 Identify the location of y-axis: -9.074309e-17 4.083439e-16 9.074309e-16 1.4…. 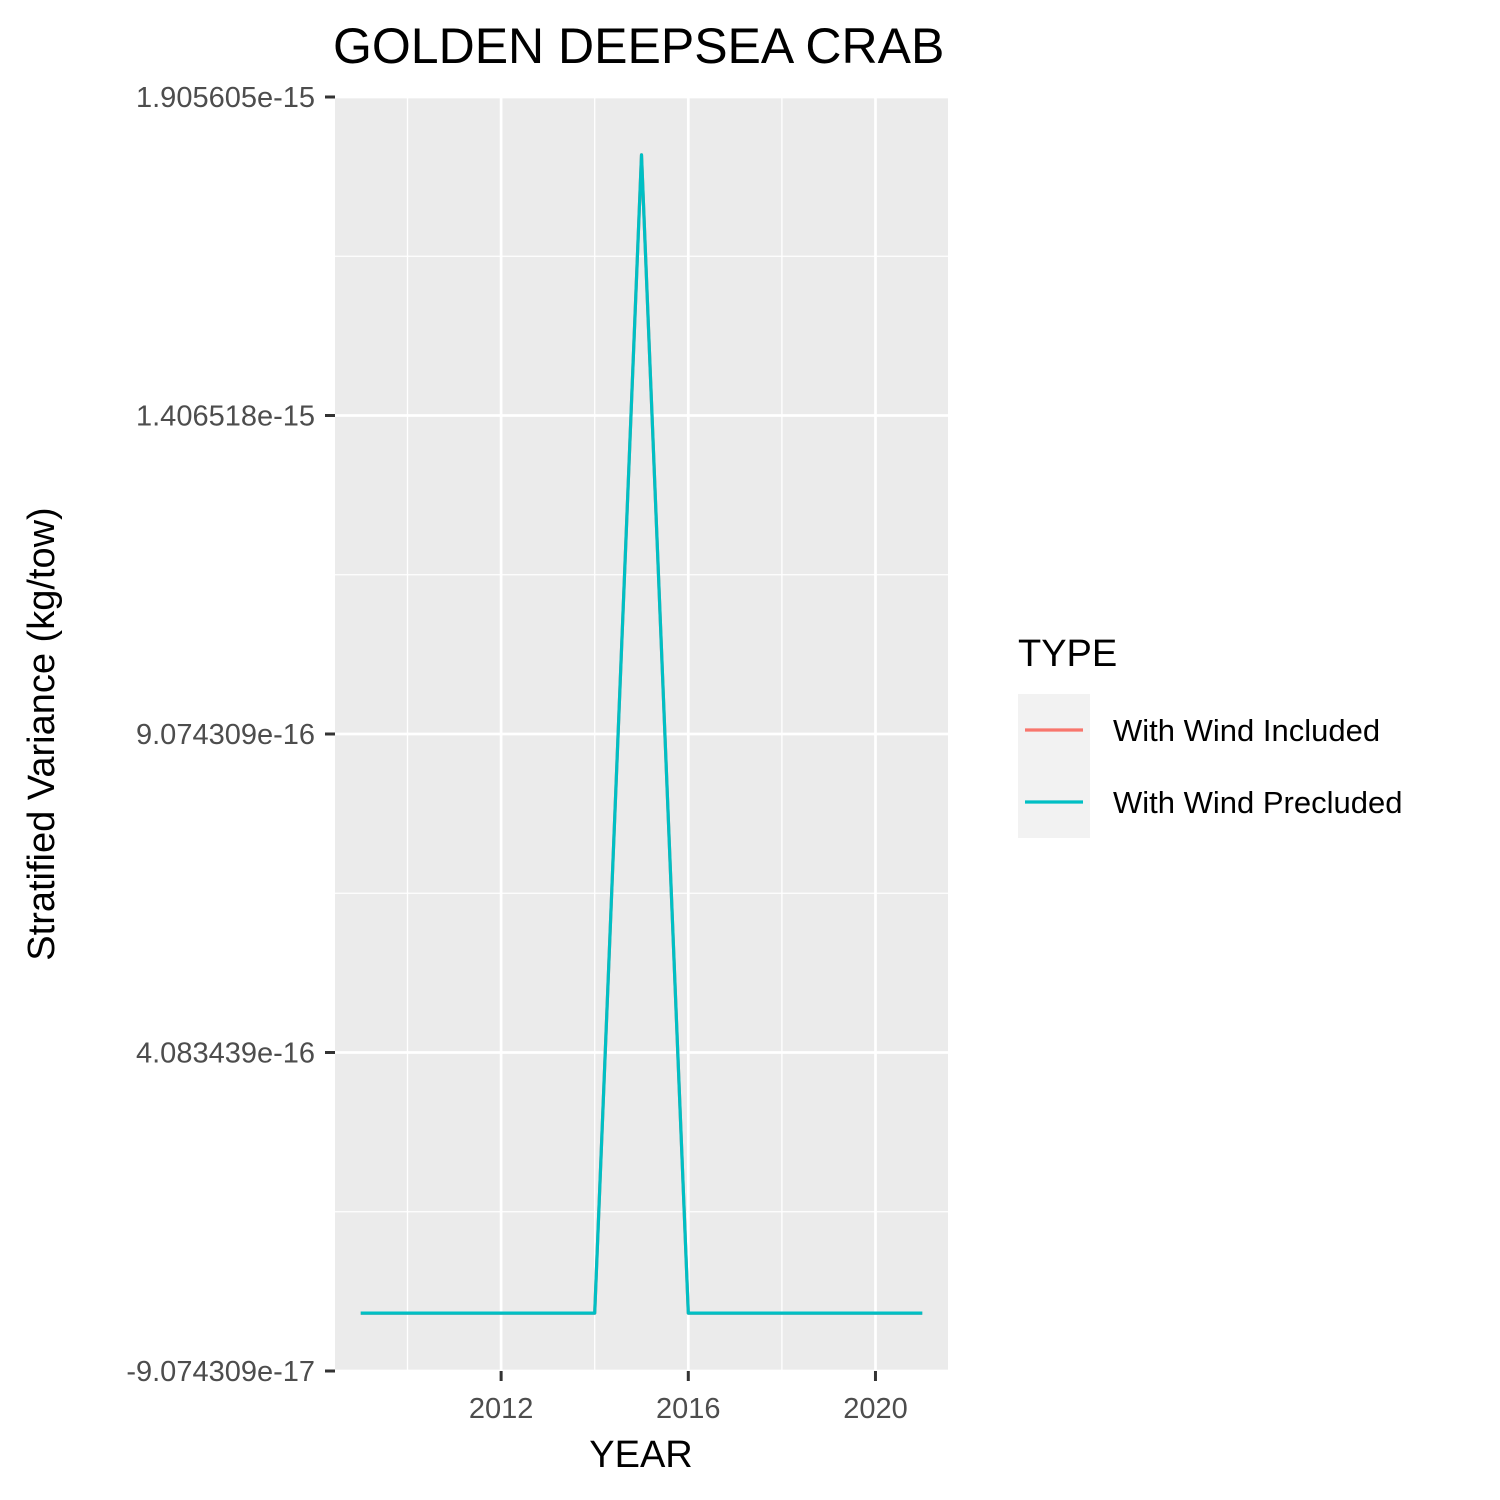
(230, 735).